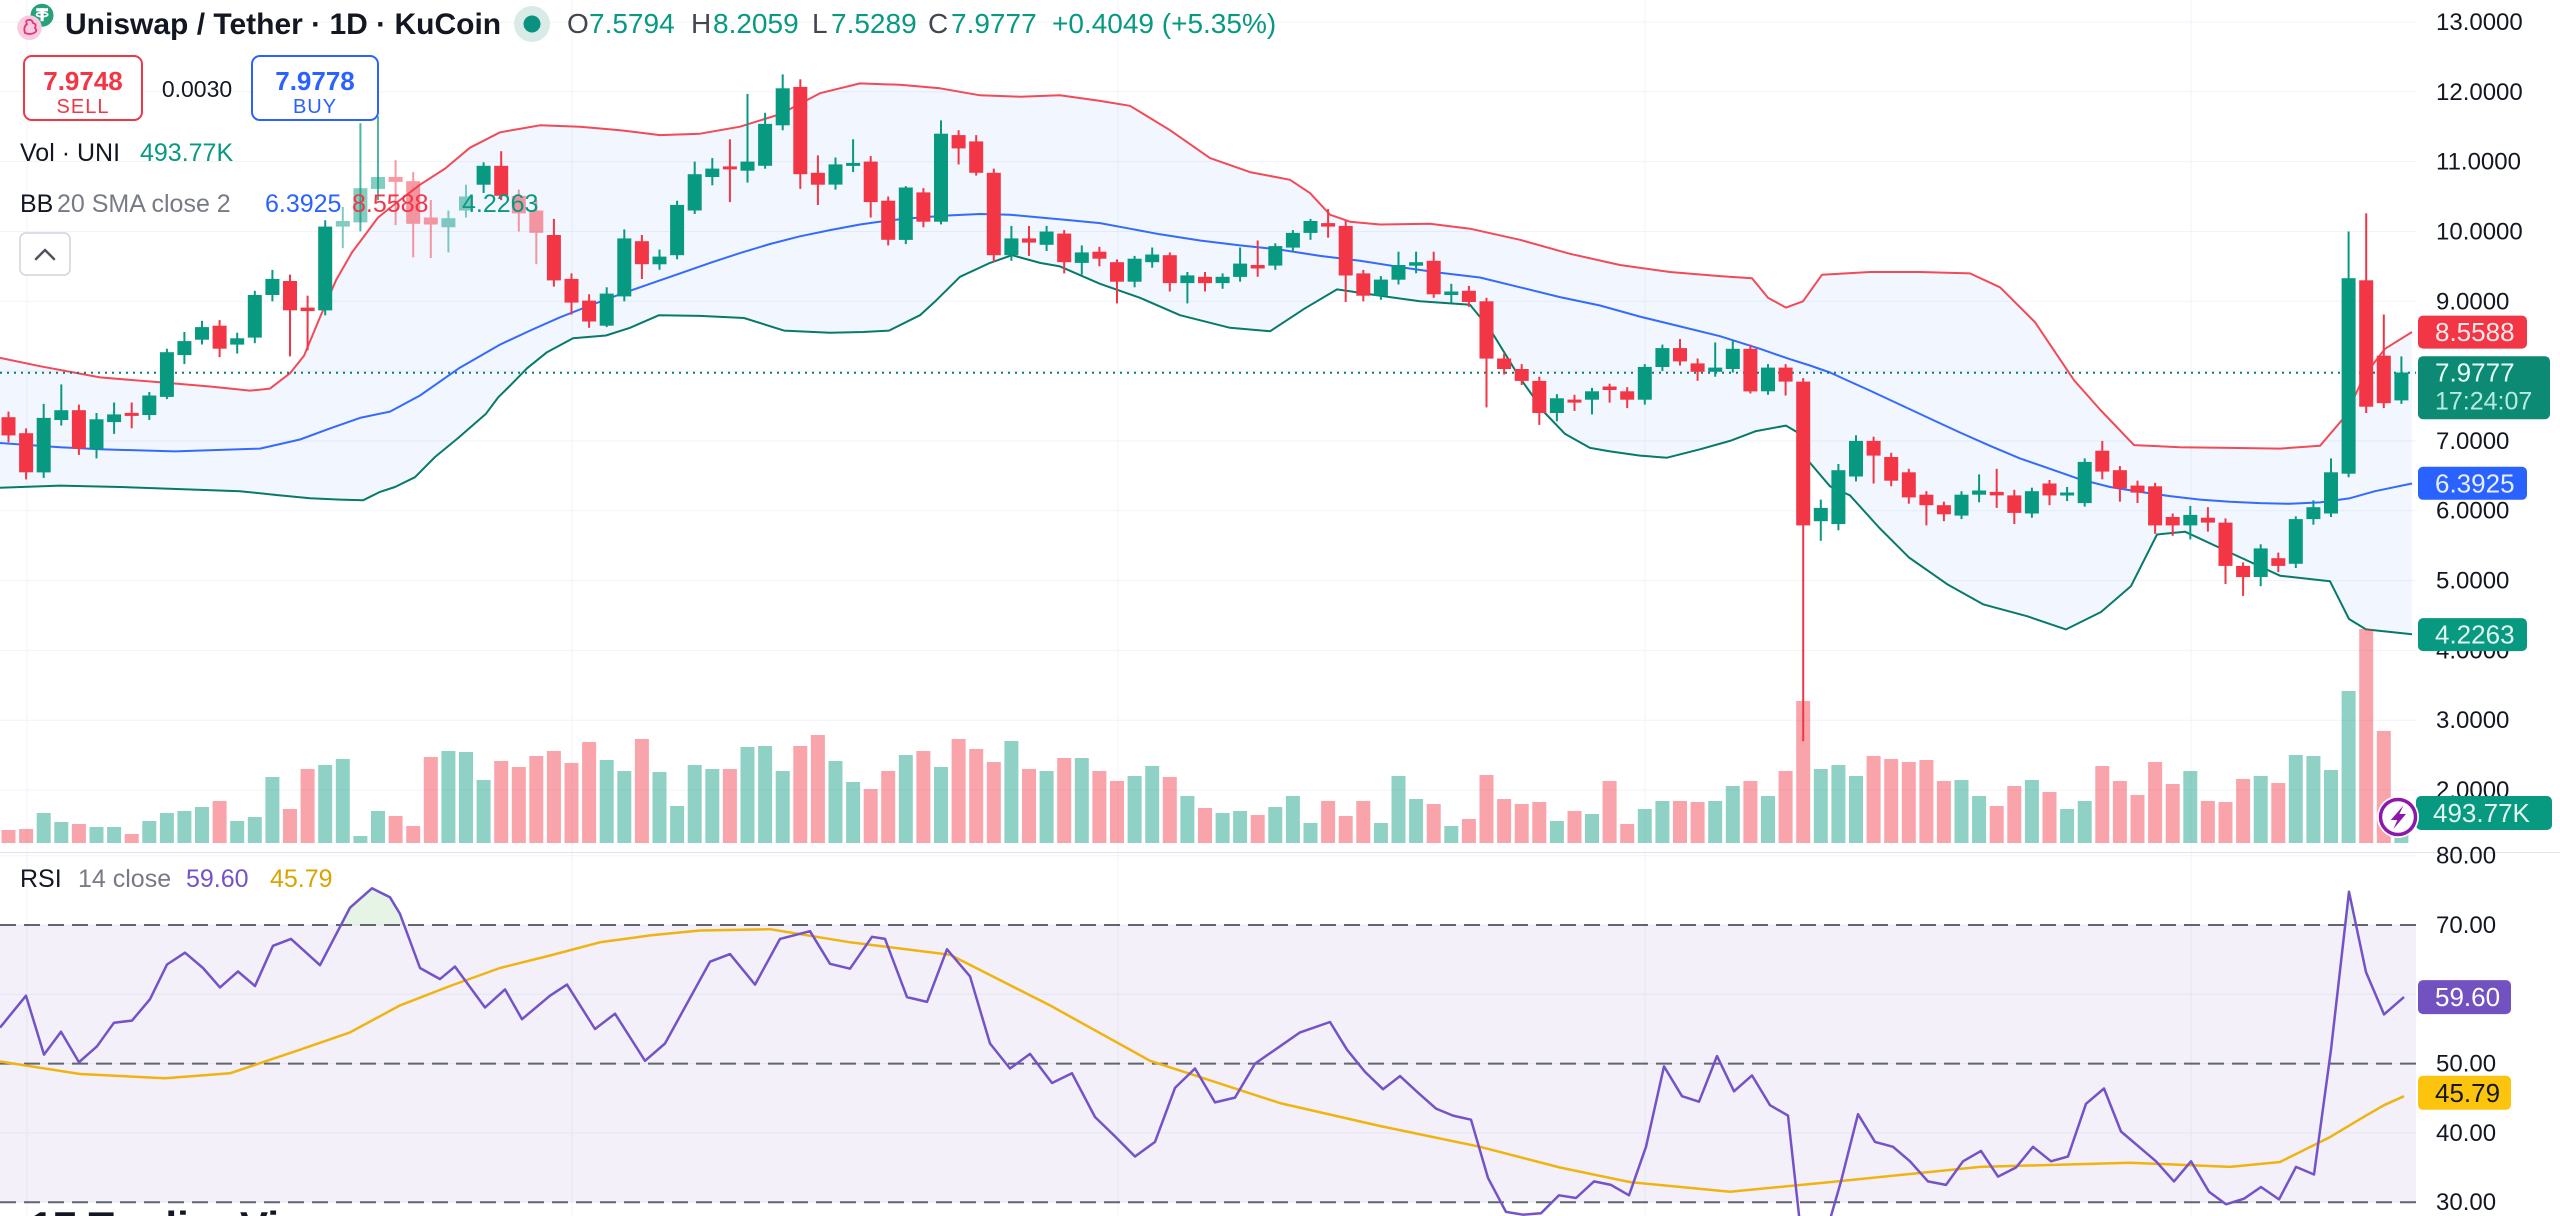  I want to click on svg-text: Uniswap / Tether · 1D · KuCoin, so click(283, 24).